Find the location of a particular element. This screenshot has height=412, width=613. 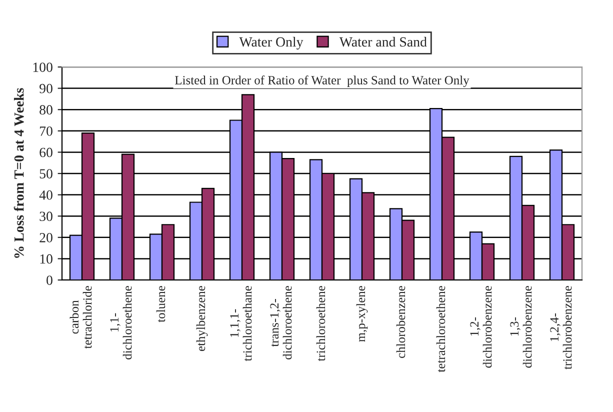

y-tick-label: 40 is located at coordinates (45, 195).